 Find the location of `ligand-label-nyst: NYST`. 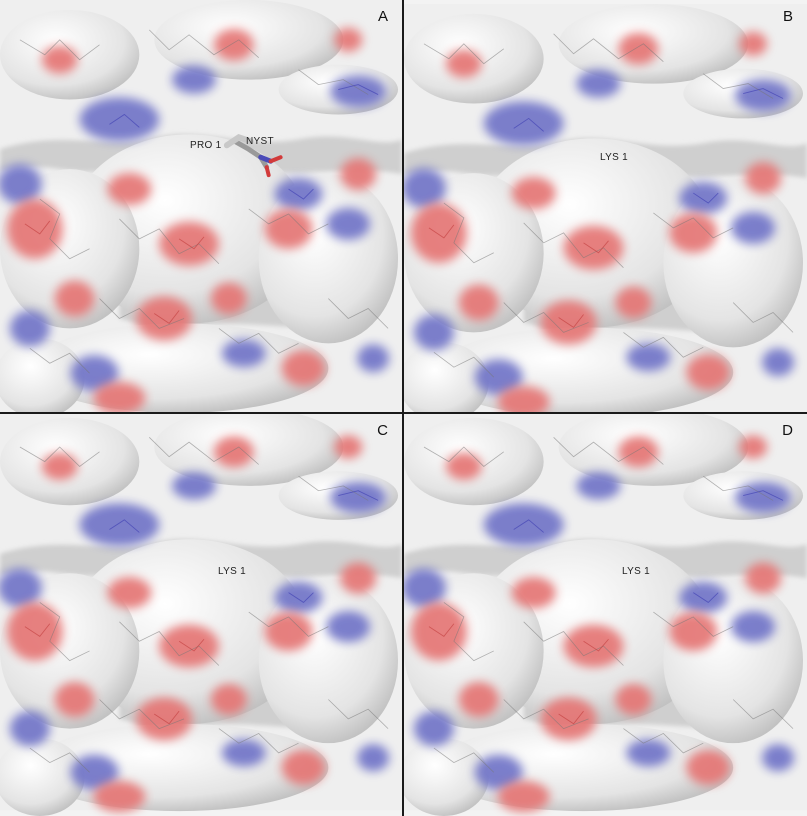

ligand-label-nyst: NYST is located at coordinates (260, 141).